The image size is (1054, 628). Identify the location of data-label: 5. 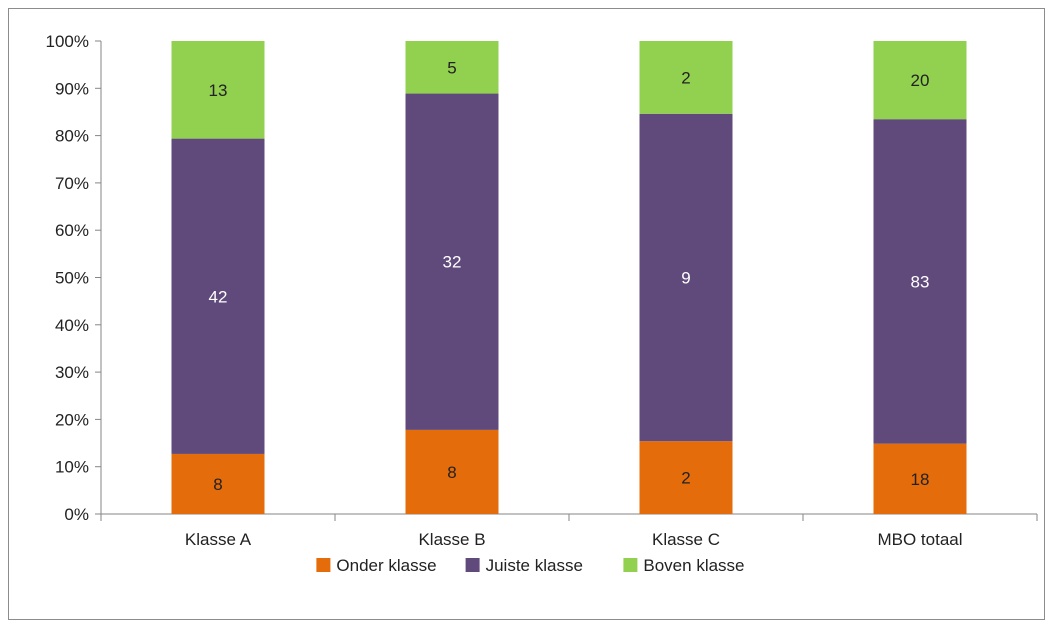
(451, 67).